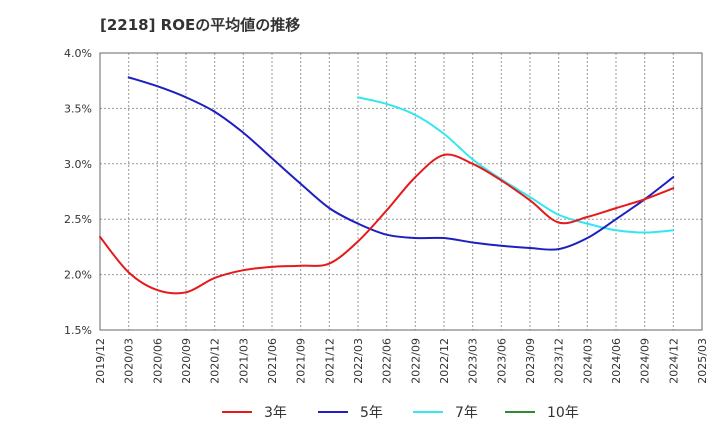  Describe the element at coordinates (78, 330) in the screenshot. I see `y-tick-label: 1.5%` at that location.